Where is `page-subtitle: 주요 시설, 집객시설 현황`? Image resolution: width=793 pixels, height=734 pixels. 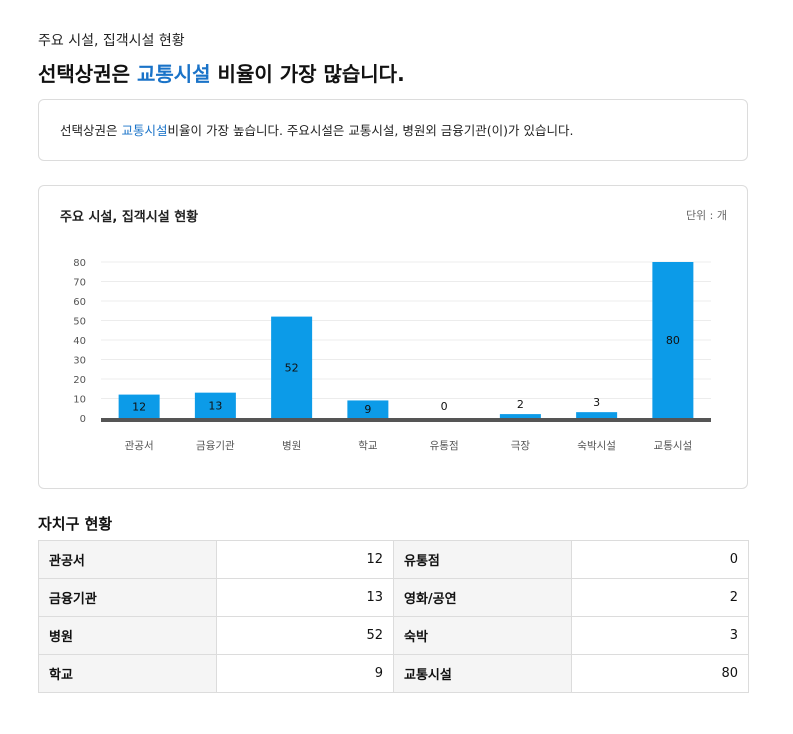
page-subtitle: 주요 시설, 집객시설 현황 is located at coordinates (111, 41).